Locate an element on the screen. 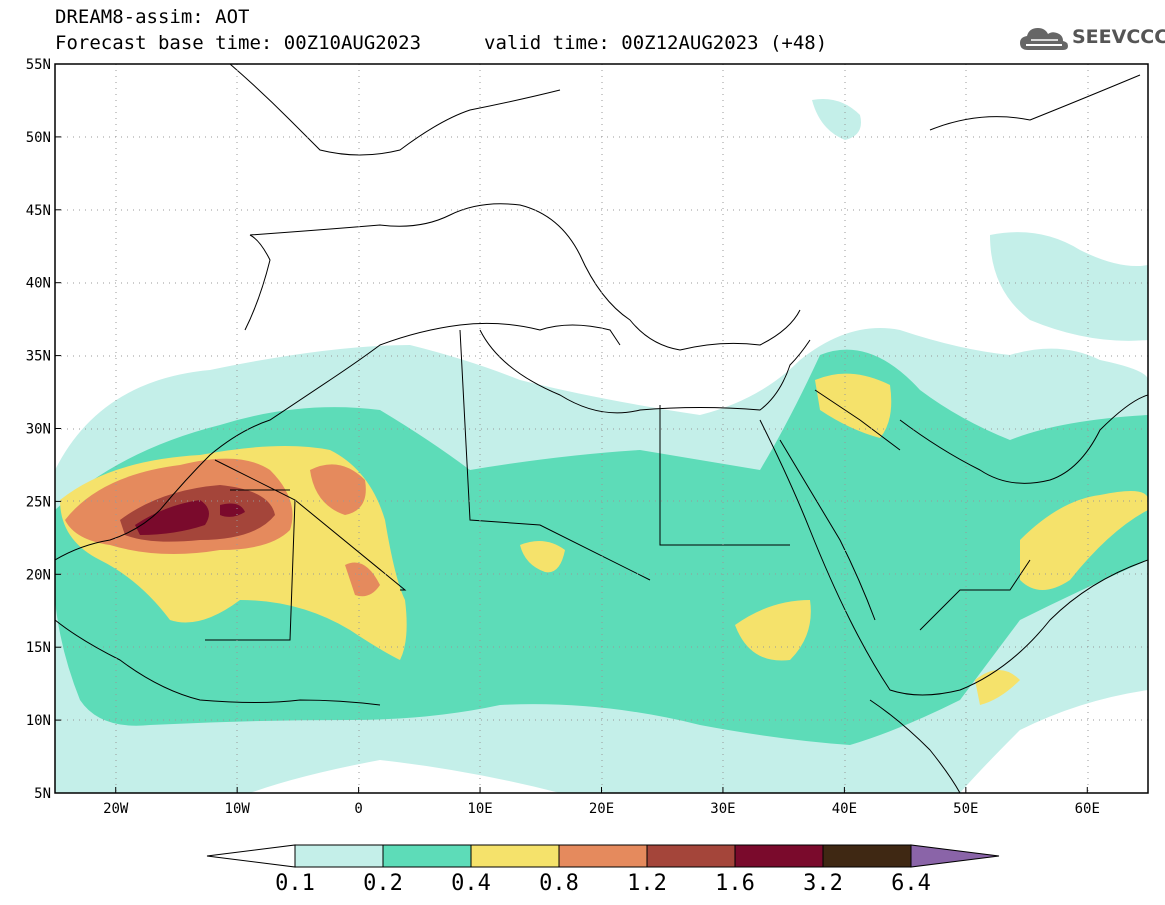 The height and width of the screenshot is (905, 1165). x-tick-label: 60E is located at coordinates (1087, 809).